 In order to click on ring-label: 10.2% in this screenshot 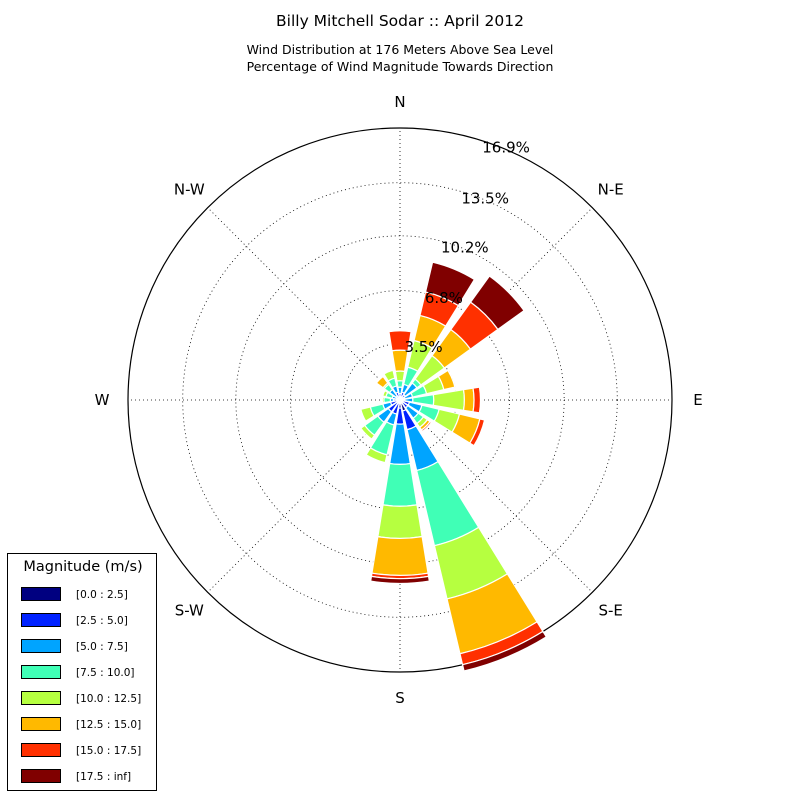, I will do `click(465, 247)`.